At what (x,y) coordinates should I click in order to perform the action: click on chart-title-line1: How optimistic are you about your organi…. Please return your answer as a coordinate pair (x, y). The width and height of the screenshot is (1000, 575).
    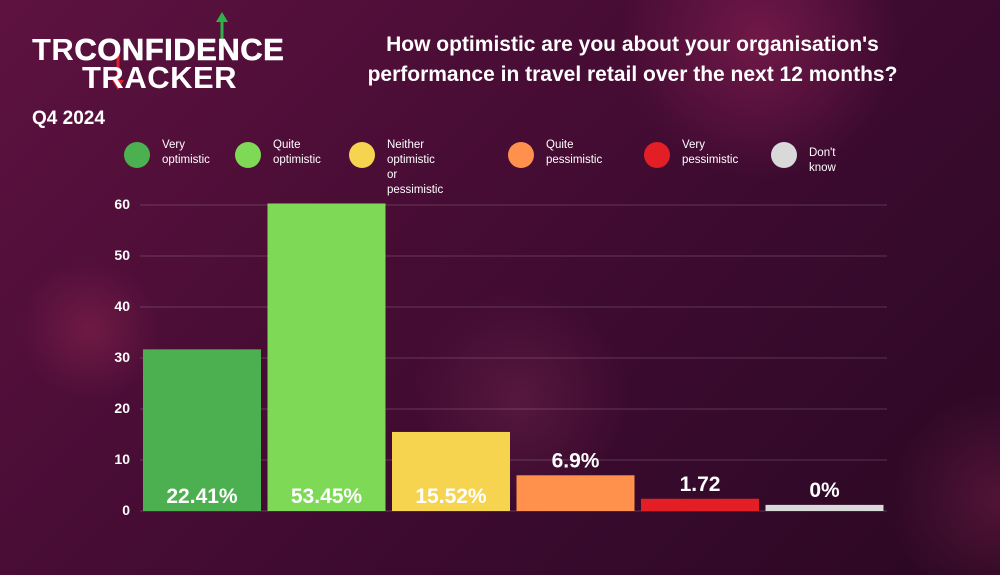
    Looking at the image, I should click on (632, 44).